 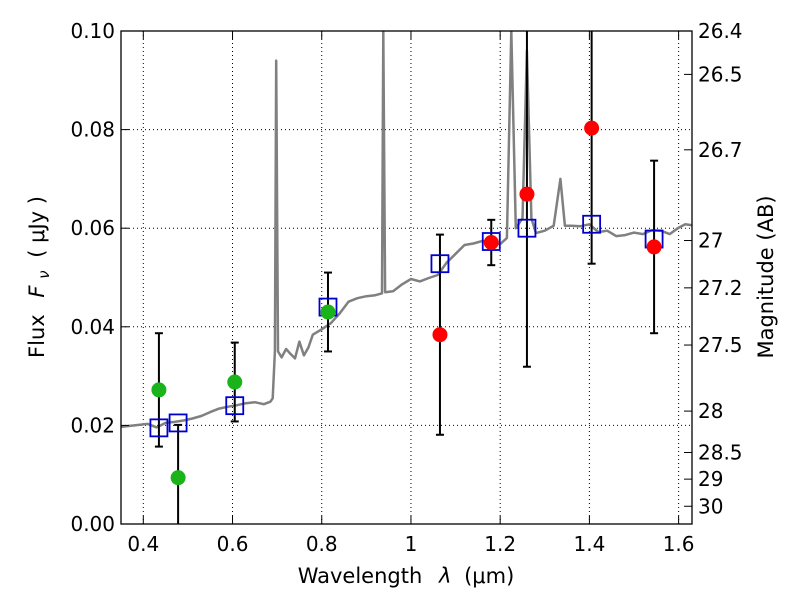 I want to click on x-axis-label-unit: (μm), so click(x=489, y=576).